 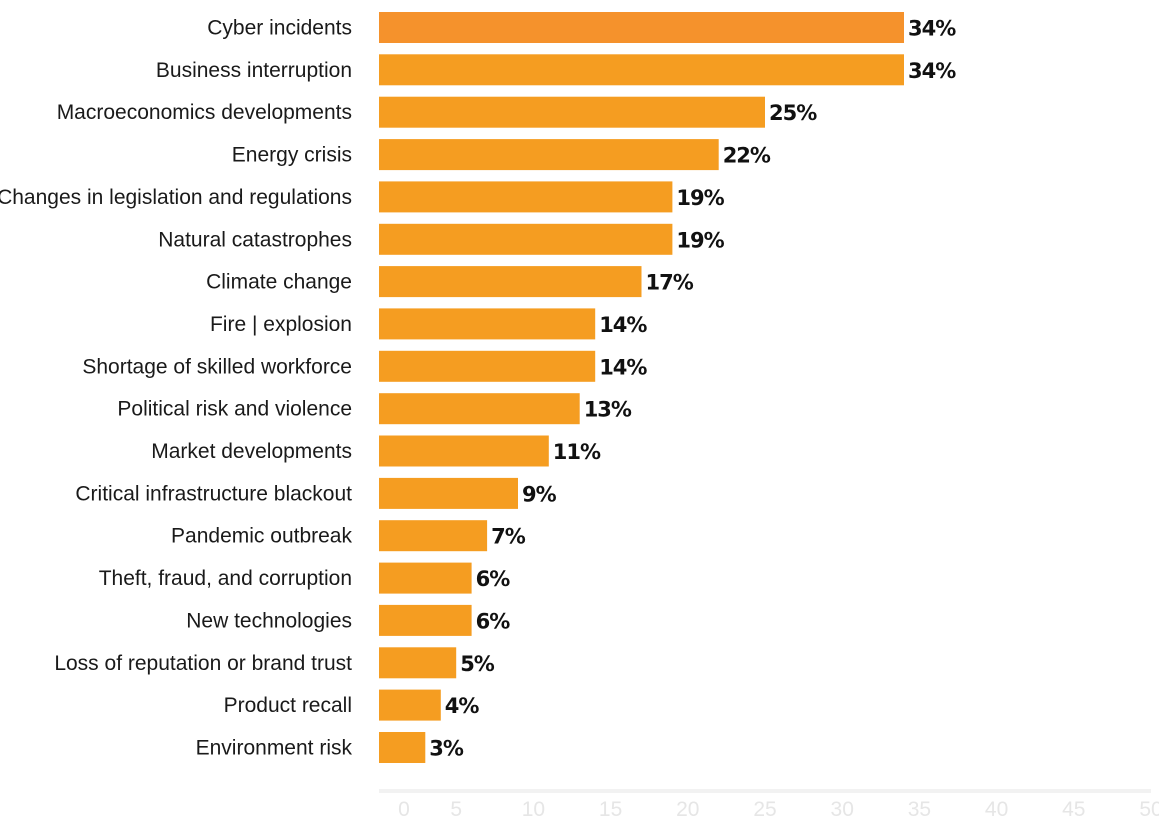 I want to click on category-label: Climate change, so click(x=279, y=282).